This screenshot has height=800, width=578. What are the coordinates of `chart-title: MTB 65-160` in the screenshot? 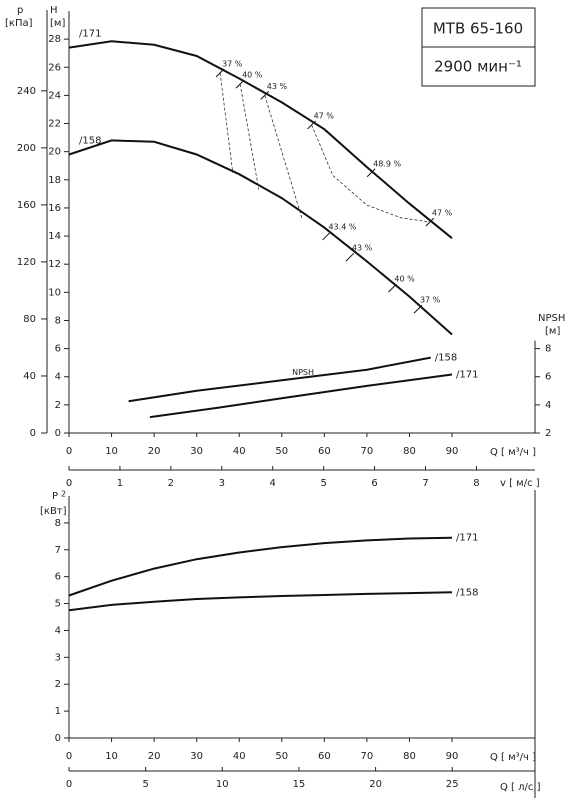 It's located at (478, 29).